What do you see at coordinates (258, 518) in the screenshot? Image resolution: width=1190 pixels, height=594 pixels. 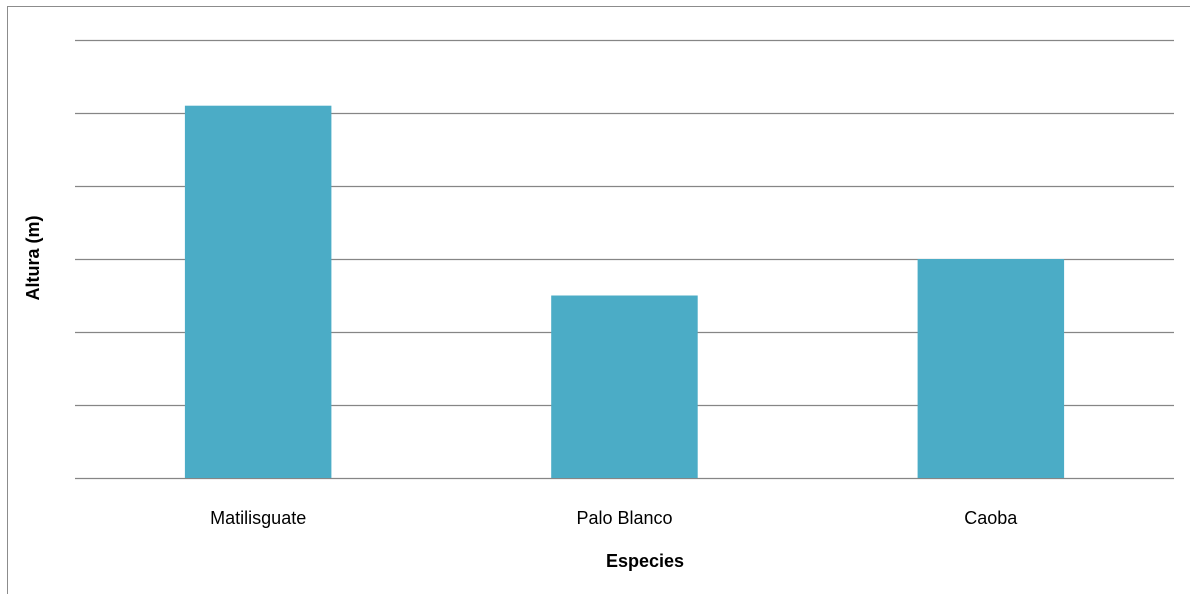 I see `category-label: Matilisguate` at bounding box center [258, 518].